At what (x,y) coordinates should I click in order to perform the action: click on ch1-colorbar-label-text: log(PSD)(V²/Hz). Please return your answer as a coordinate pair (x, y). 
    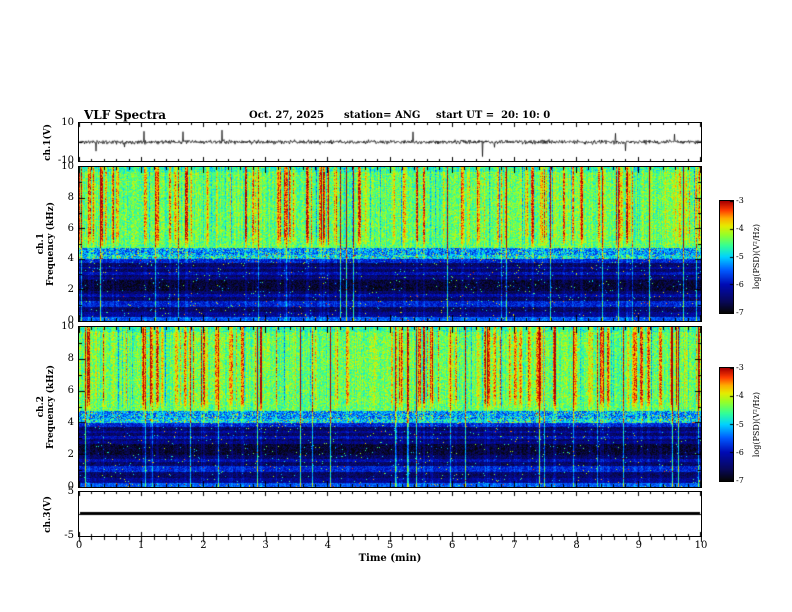
    Looking at the image, I should click on (757, 257).